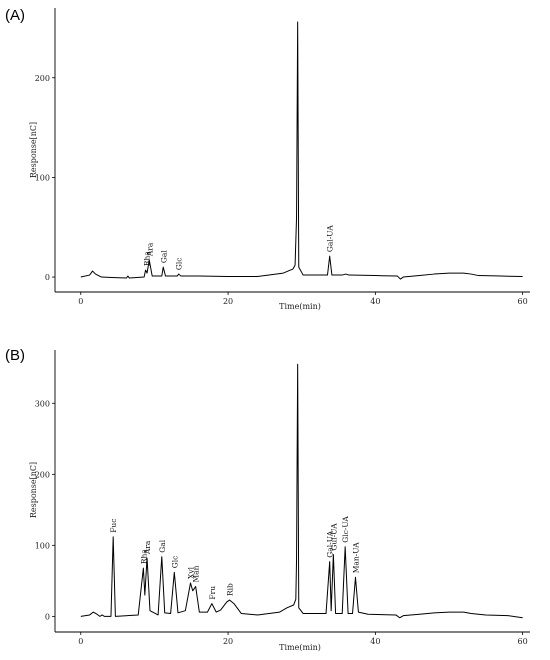 Image resolution: width=550 pixels, height=660 pixels. What do you see at coordinates (15, 355) in the screenshot?
I see `panel-label-b: (B)` at bounding box center [15, 355].